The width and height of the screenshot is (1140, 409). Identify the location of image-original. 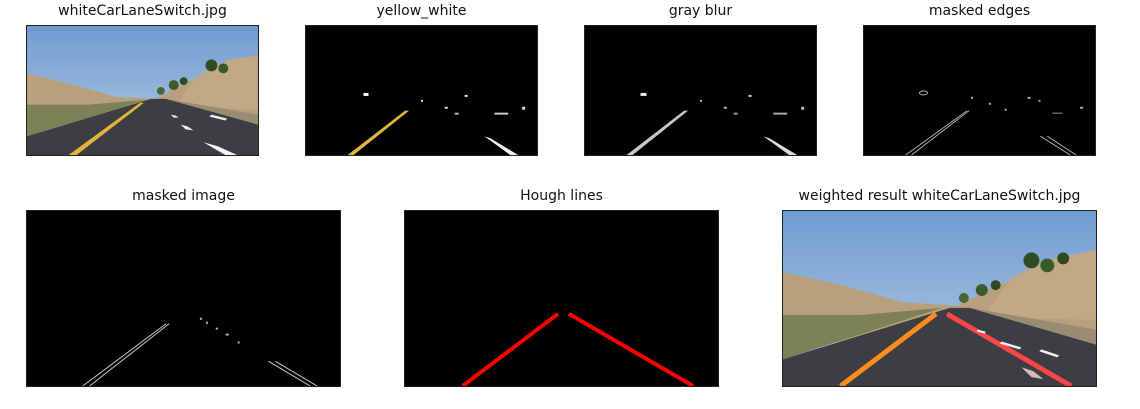
(142, 90).